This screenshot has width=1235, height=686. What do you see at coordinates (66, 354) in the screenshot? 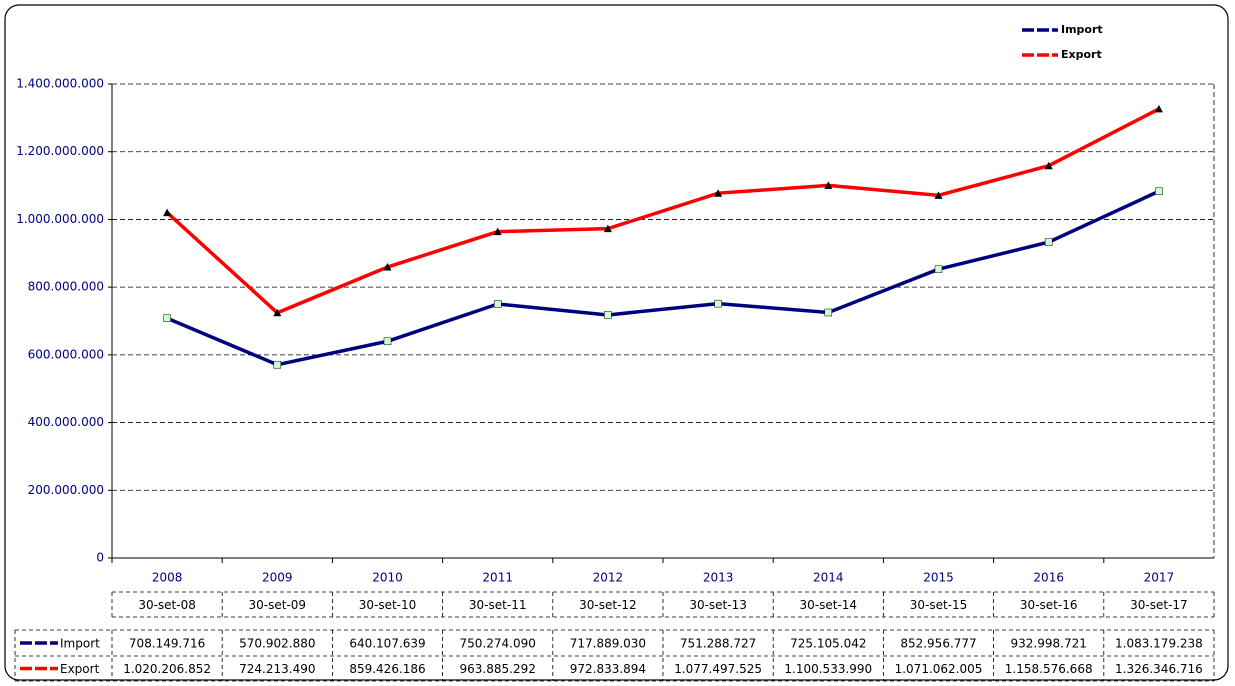
I see `y-tick-label: 600.000.000` at bounding box center [66, 354].